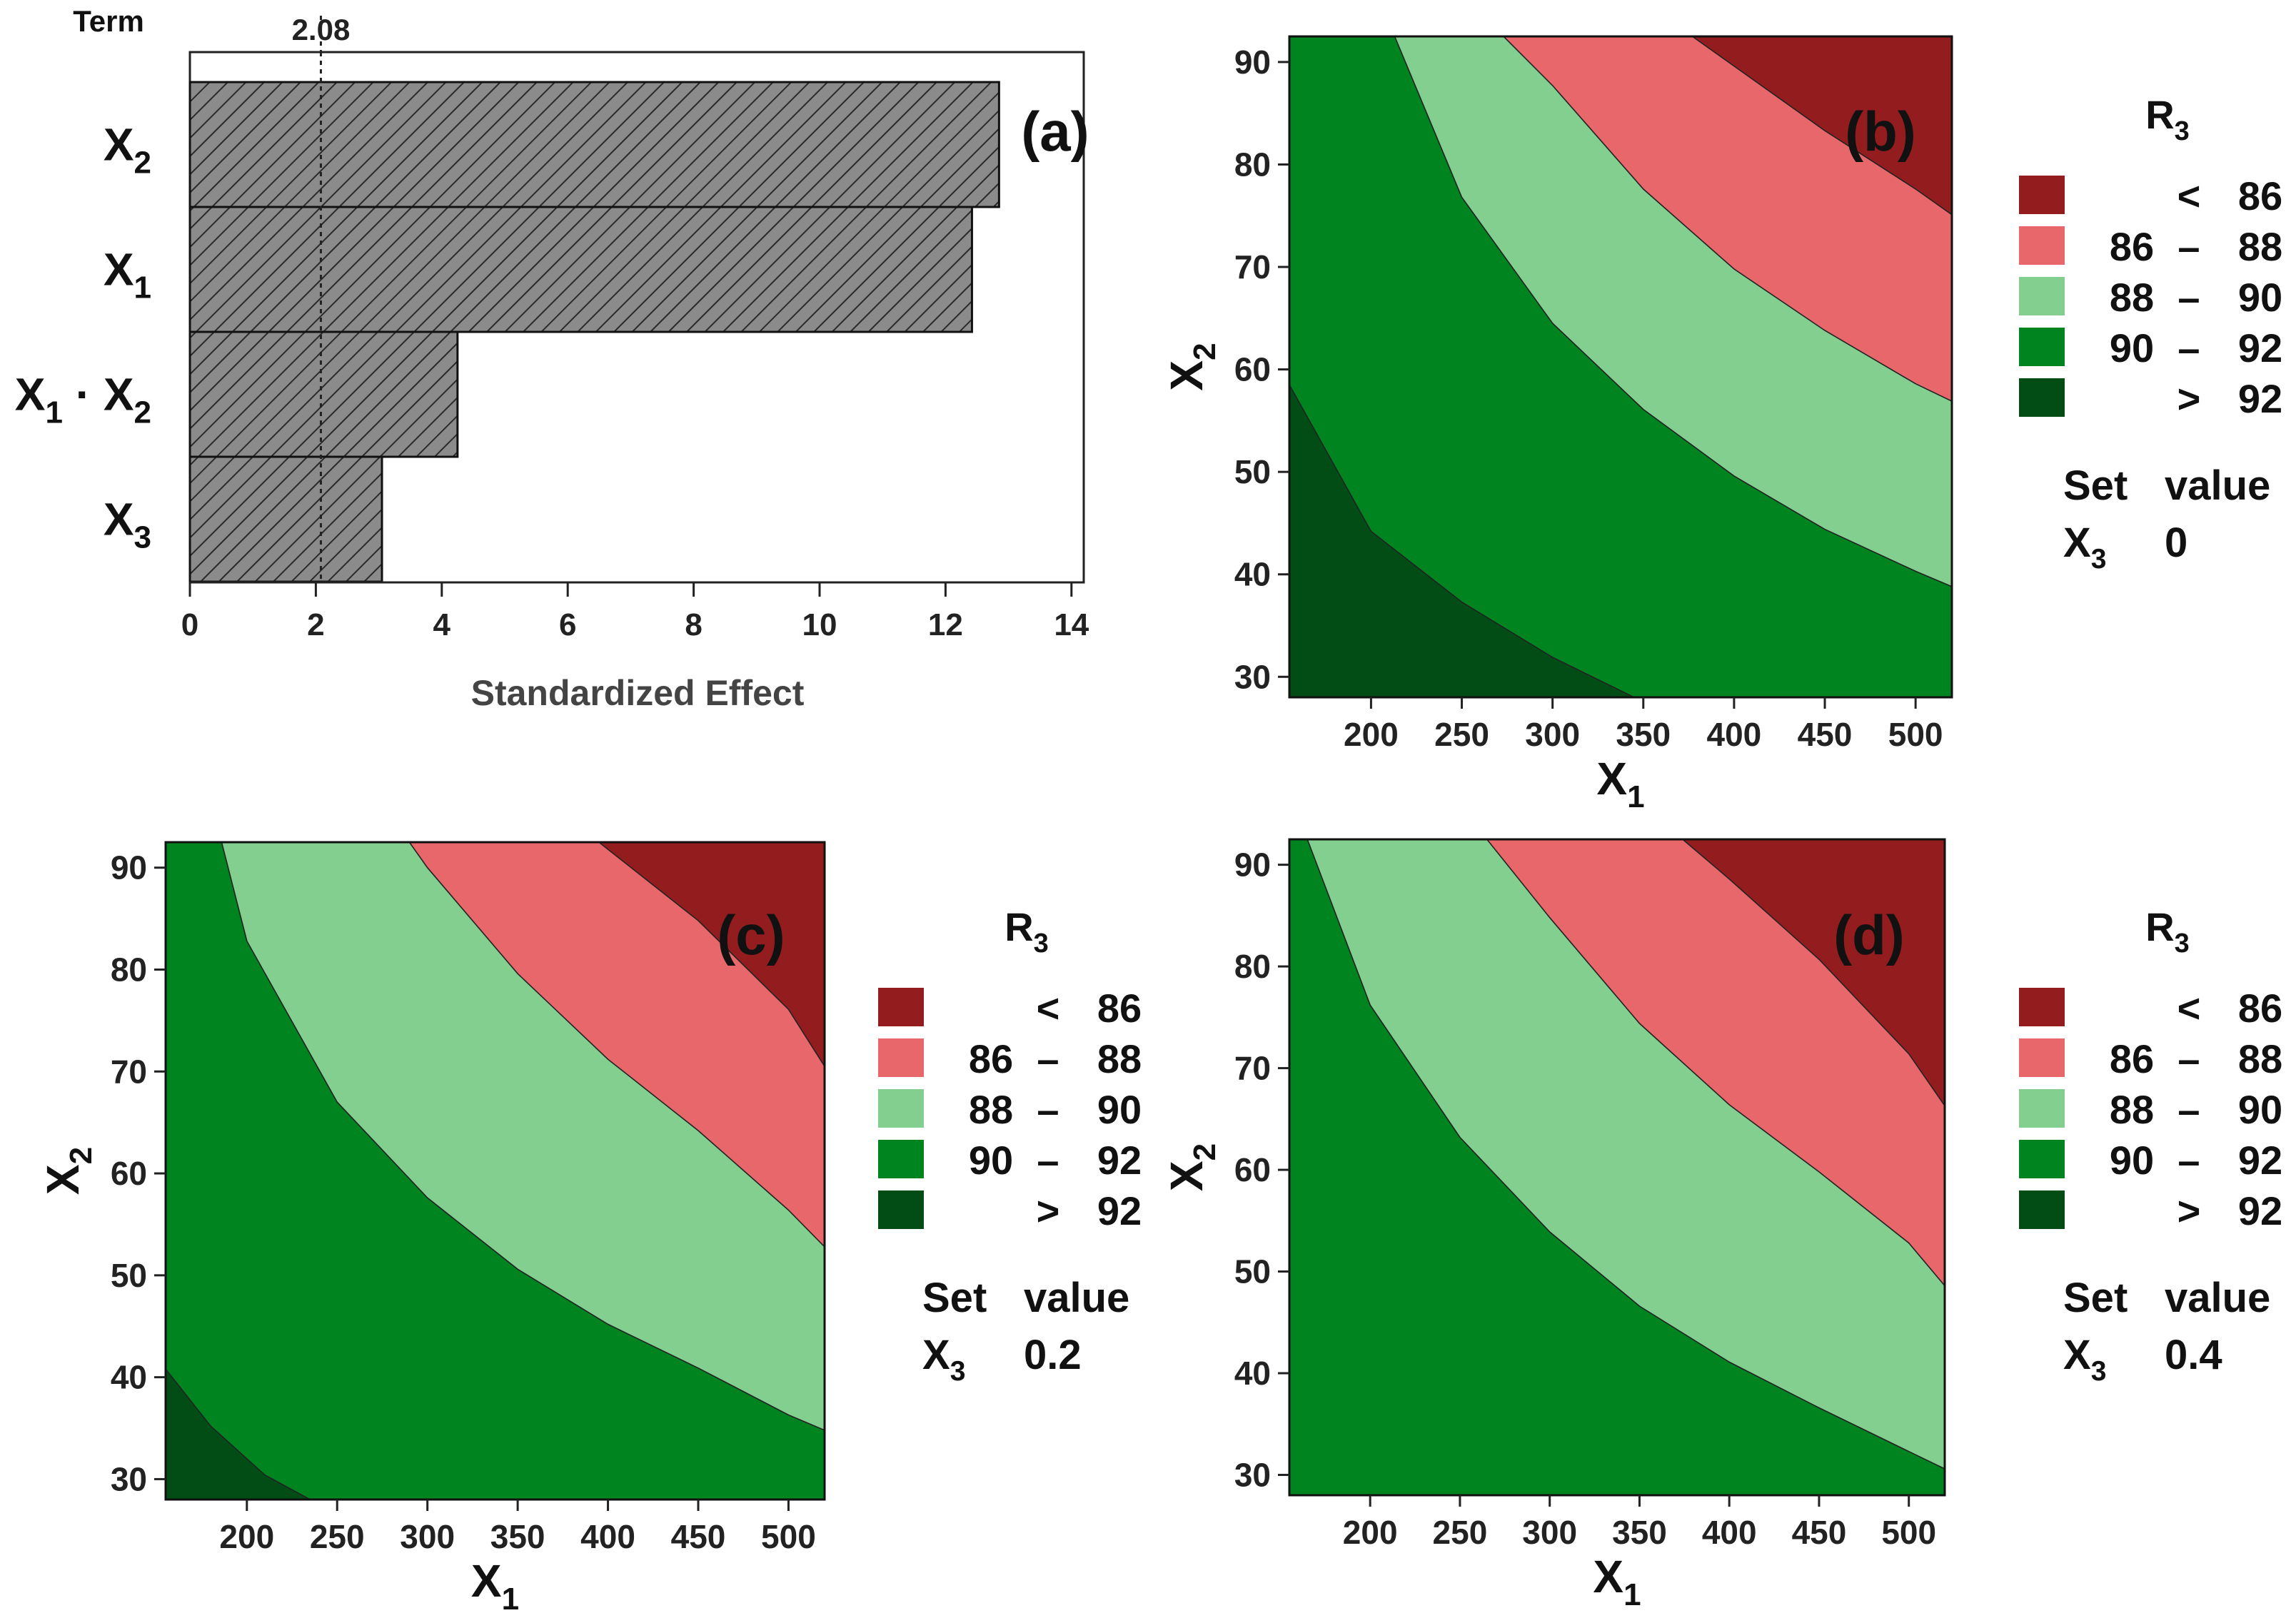 The image size is (2296, 1613). What do you see at coordinates (1010, 1109) in the screenshot?
I see `legend-entry-2: 88–90` at bounding box center [1010, 1109].